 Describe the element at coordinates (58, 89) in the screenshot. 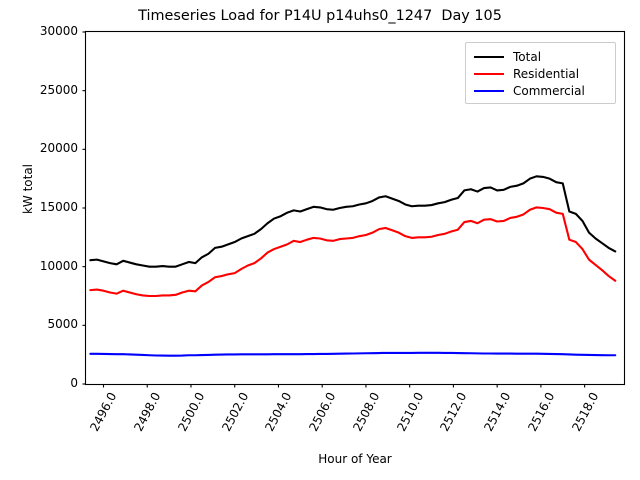

I see `y-tick-label: 25000` at that location.